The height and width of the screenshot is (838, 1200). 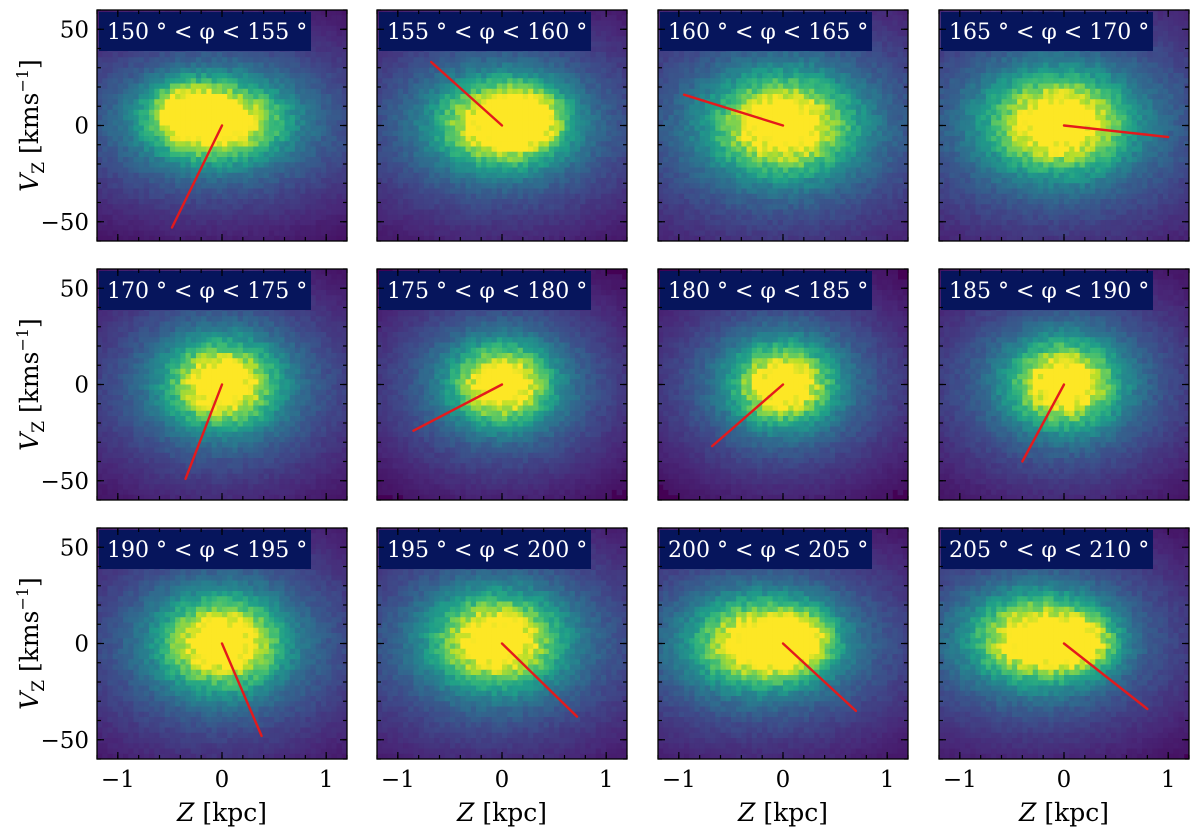 I want to click on phi-range-label: 150 ° < φ < 155 °, so click(x=205, y=31).